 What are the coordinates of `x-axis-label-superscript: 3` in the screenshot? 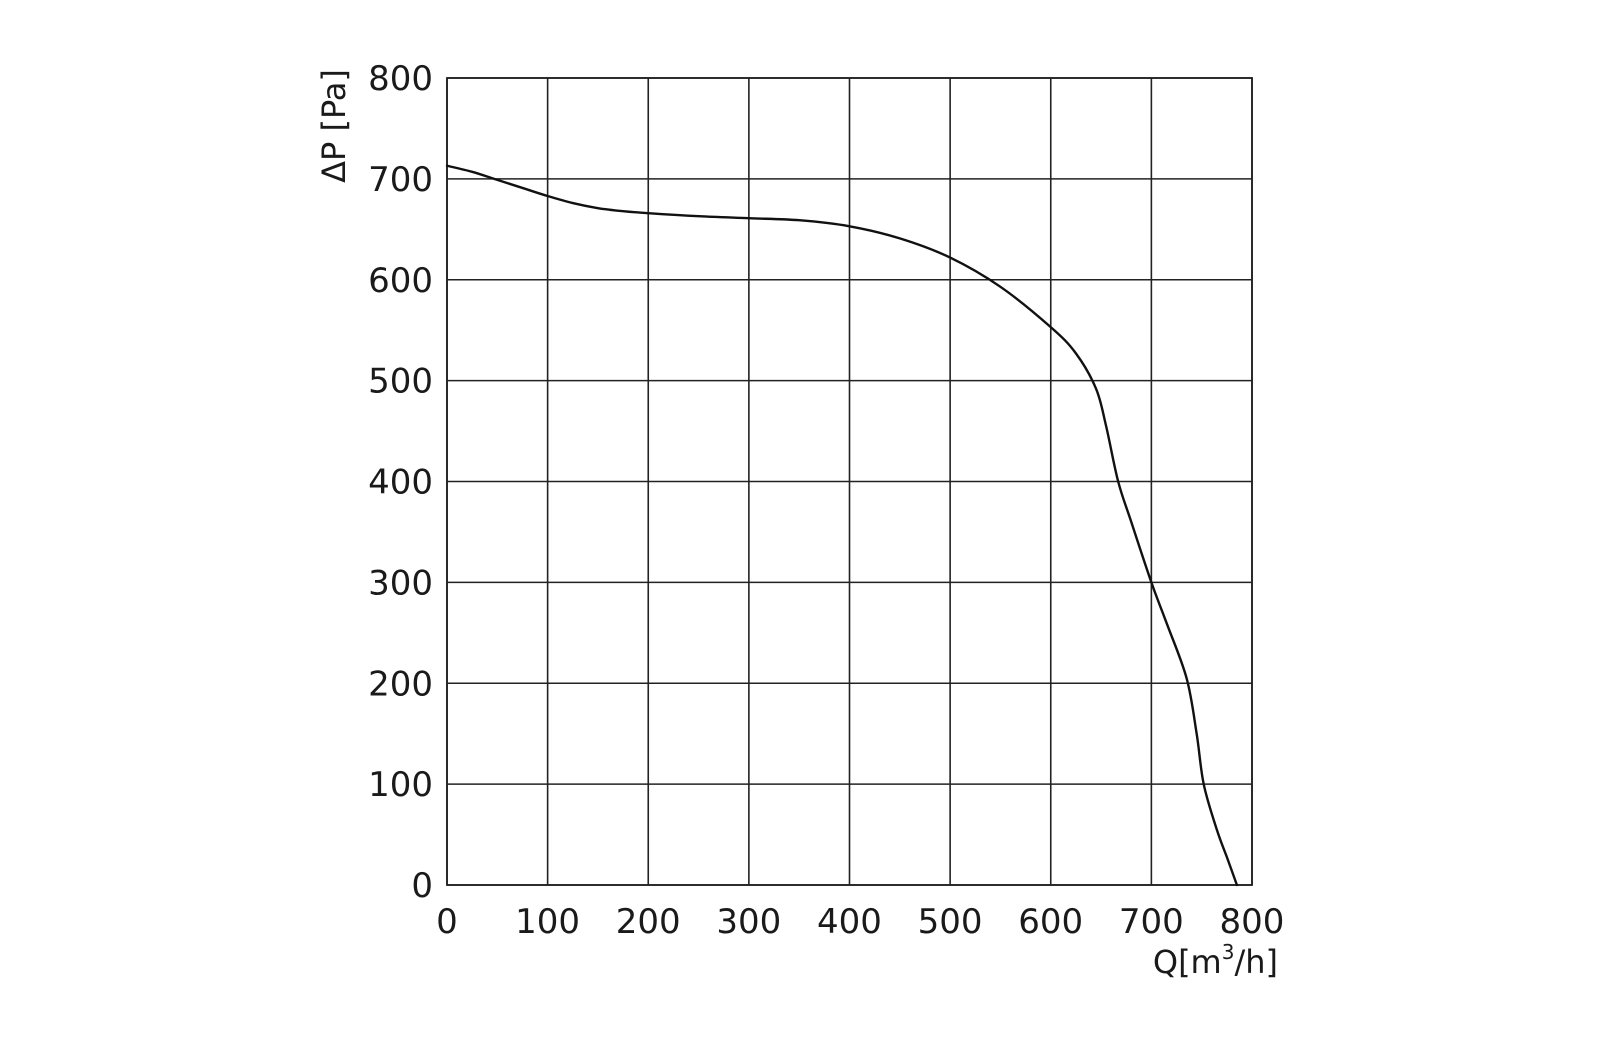 It's located at (1228, 952).